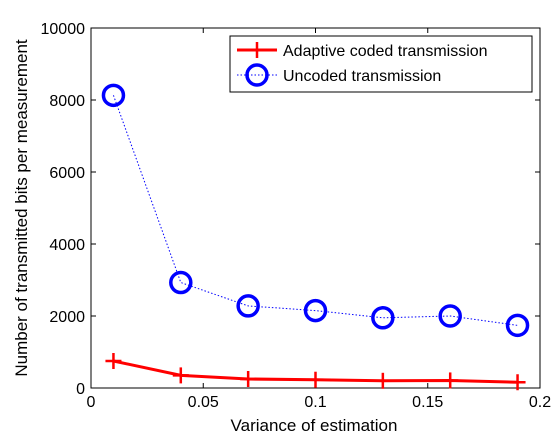 Image resolution: width=553 pixels, height=436 pixels. I want to click on y-tick-label: 10000, so click(63, 29).